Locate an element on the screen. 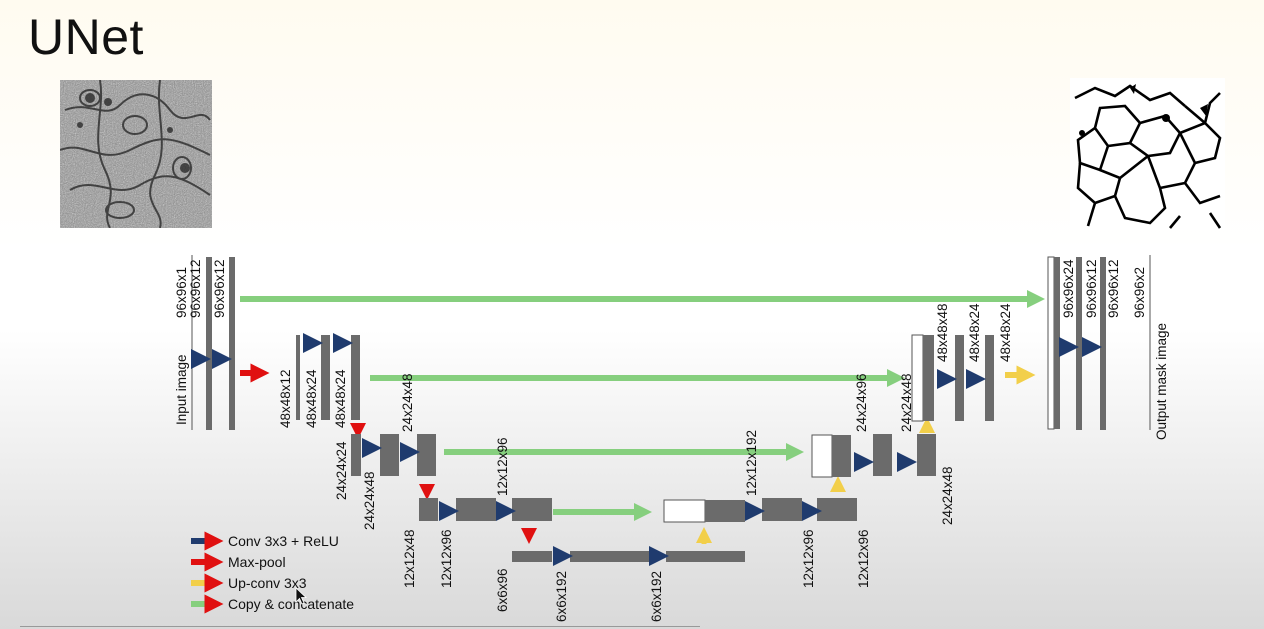  label-12x12x96-b: 12x12x96 is located at coordinates (502, 466).